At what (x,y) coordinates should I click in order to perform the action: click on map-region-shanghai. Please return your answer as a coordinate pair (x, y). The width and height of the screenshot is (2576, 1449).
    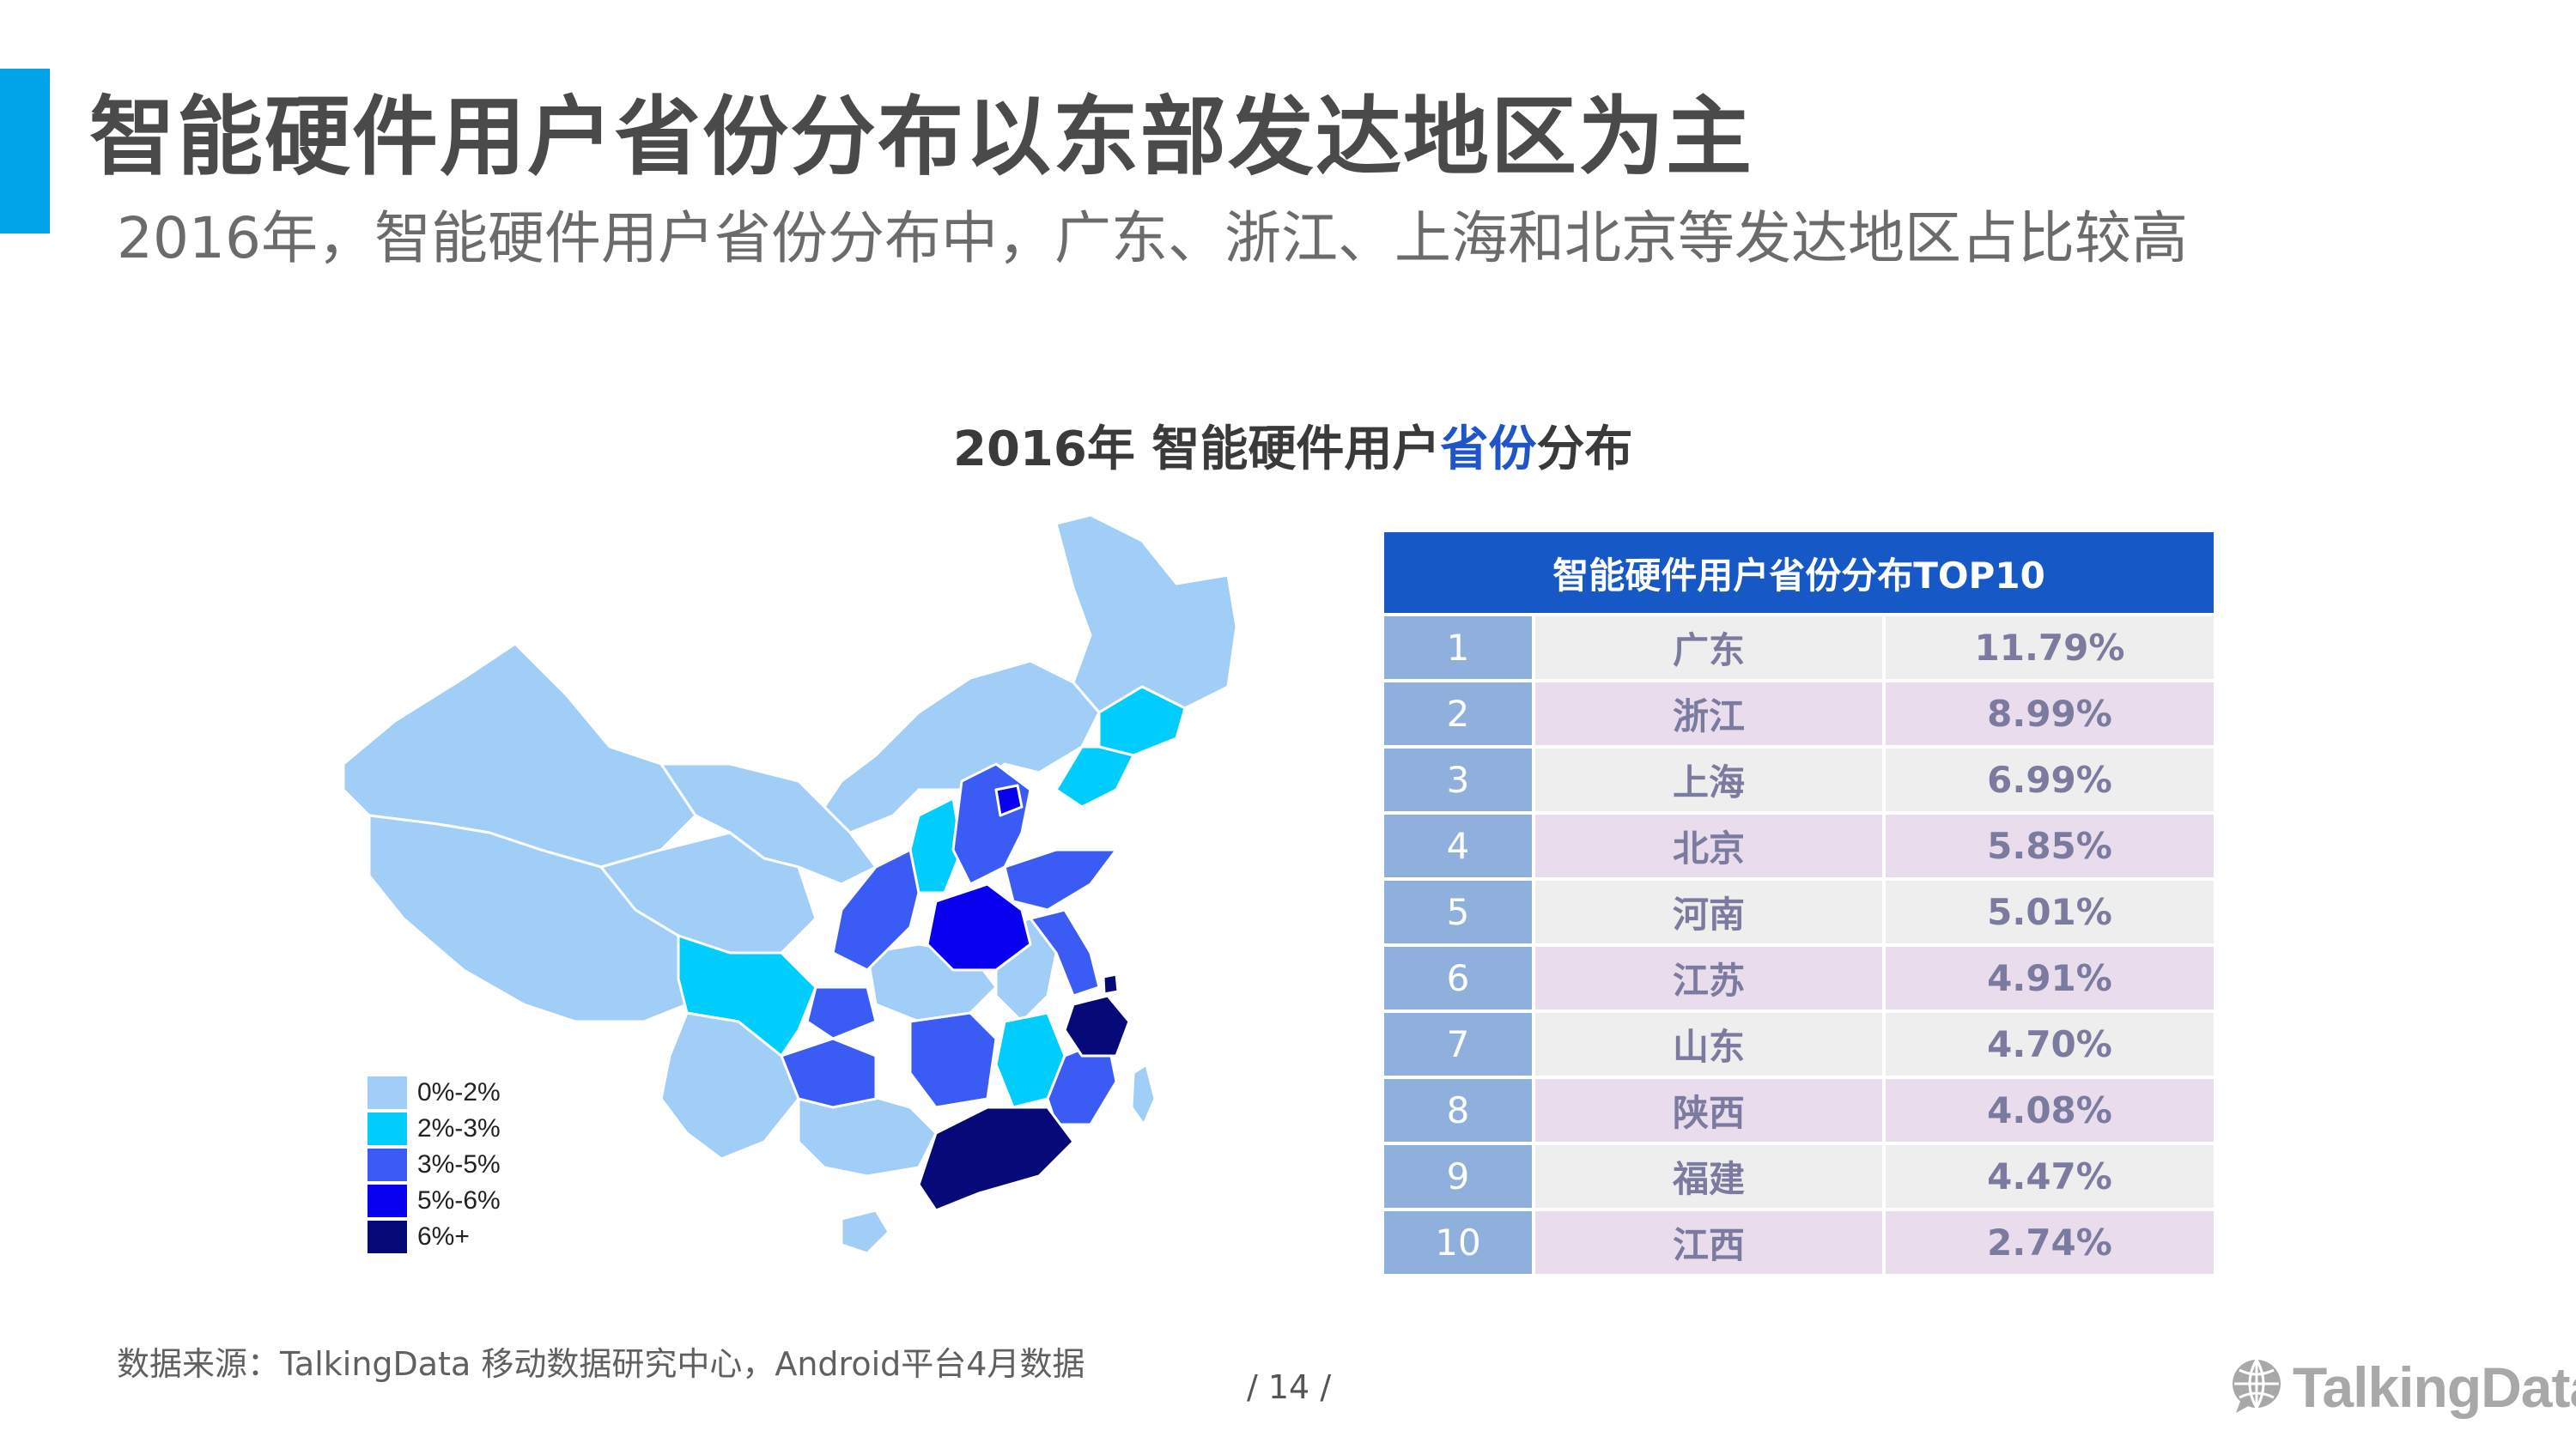
    Looking at the image, I should click on (1111, 984).